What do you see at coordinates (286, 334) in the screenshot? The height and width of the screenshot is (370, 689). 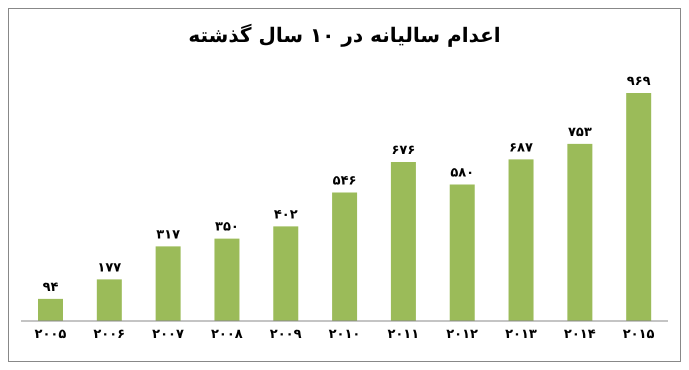 I see `x-tick-label: ۲۰۰۹` at bounding box center [286, 334].